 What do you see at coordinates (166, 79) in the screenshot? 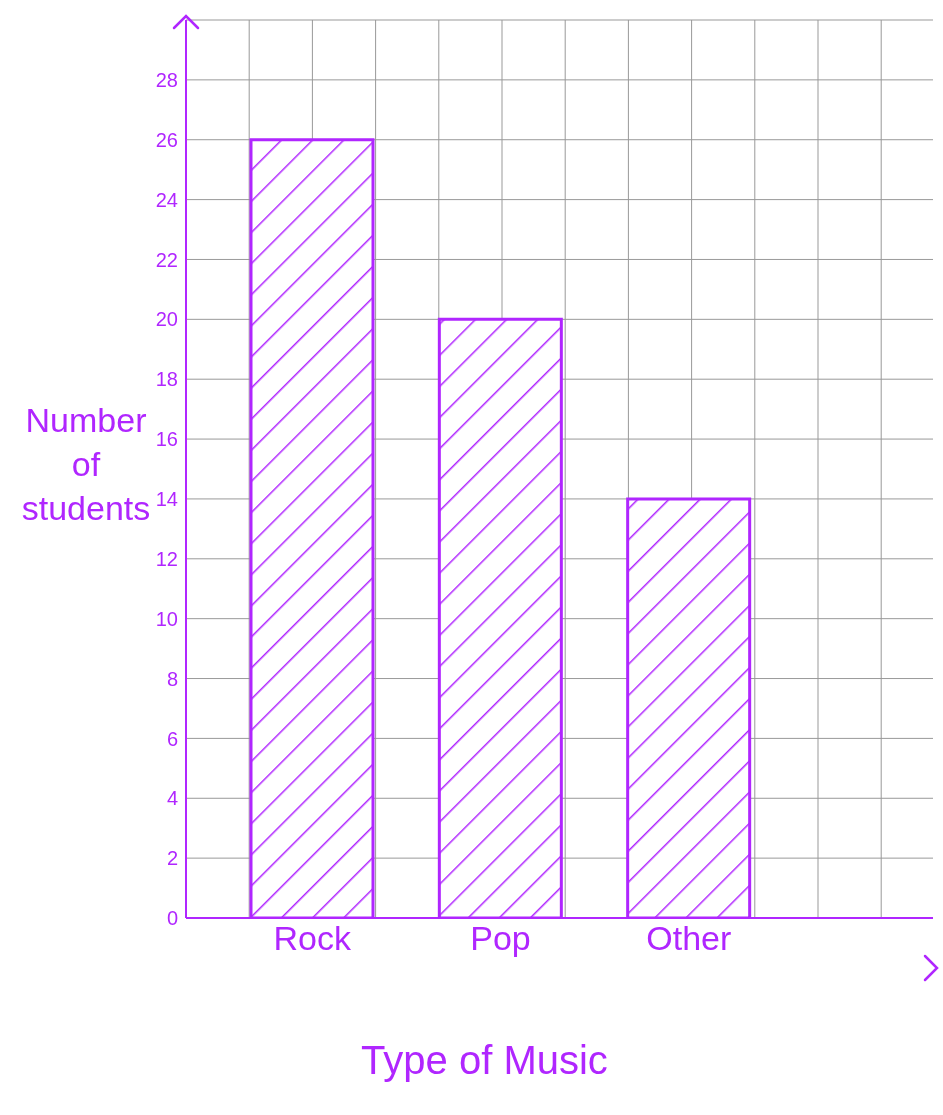
I see `y-tick-label: 28` at bounding box center [166, 79].